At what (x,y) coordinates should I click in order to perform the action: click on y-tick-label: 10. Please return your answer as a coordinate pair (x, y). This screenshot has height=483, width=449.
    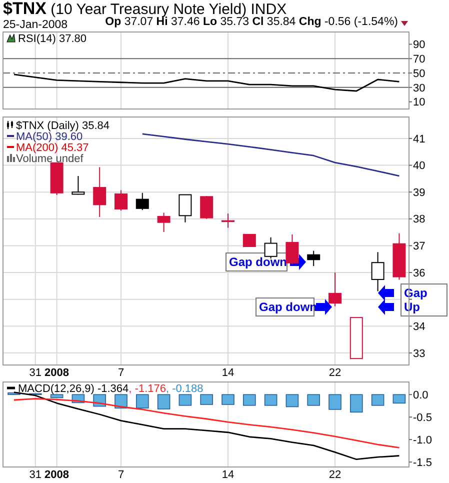
    Looking at the image, I should click on (419, 102).